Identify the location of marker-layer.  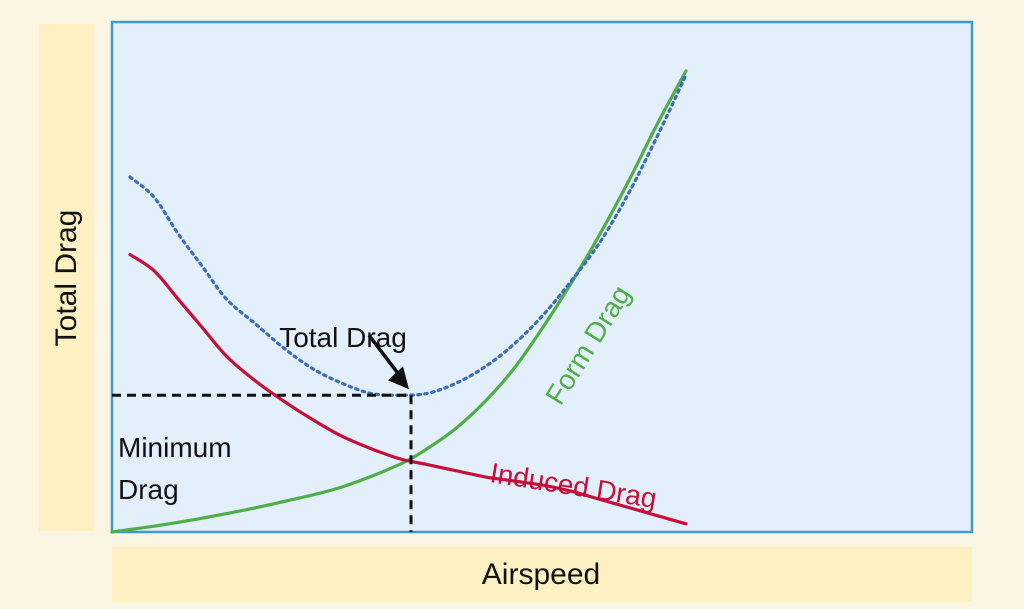
(262, 433).